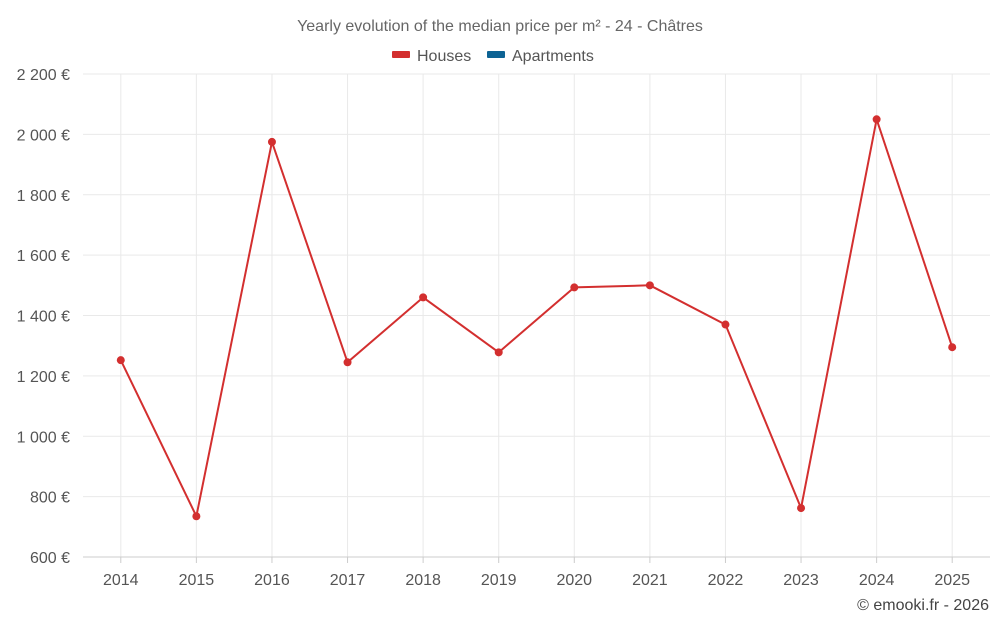  What do you see at coordinates (43, 256) in the screenshot?
I see `y-tick-label: 1 600 €` at bounding box center [43, 256].